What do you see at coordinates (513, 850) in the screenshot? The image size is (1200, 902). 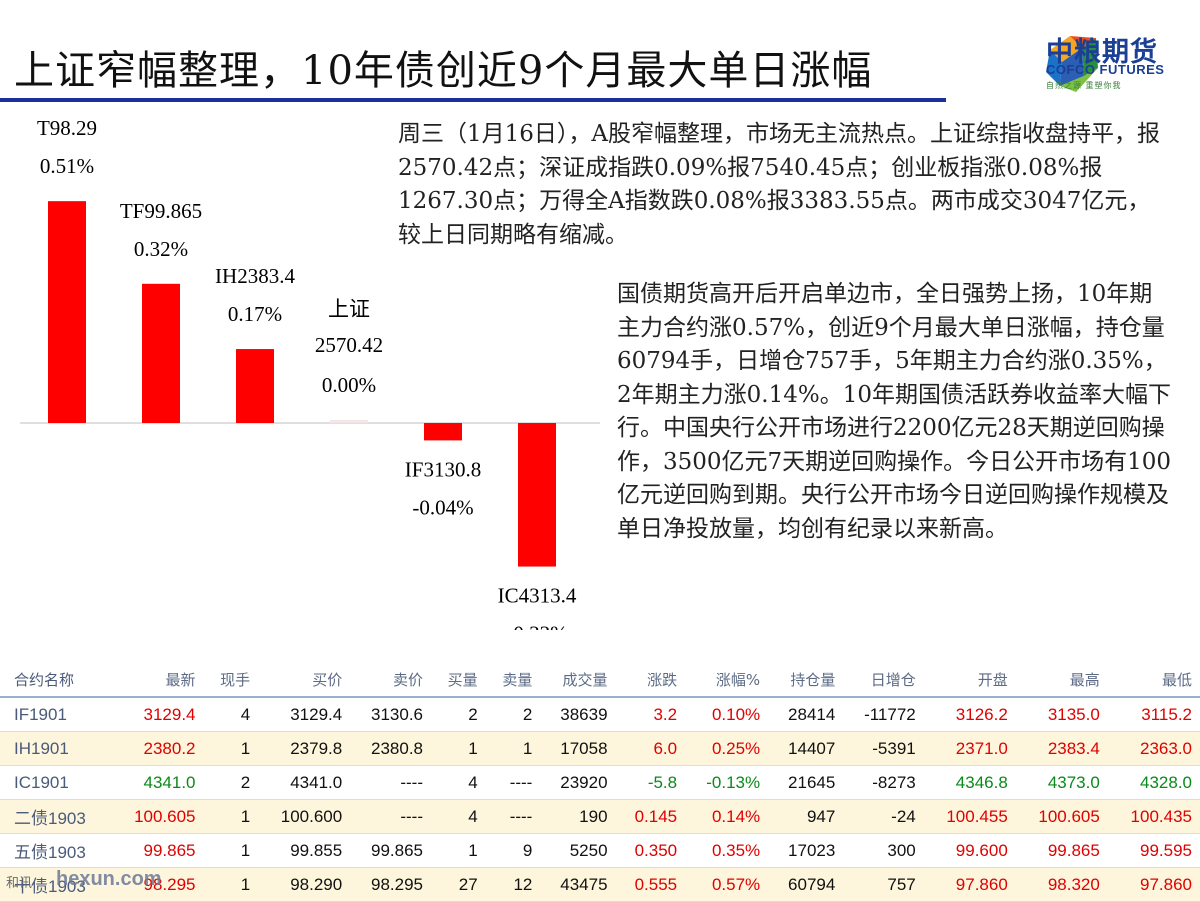 I see `table-cell: 9` at bounding box center [513, 850].